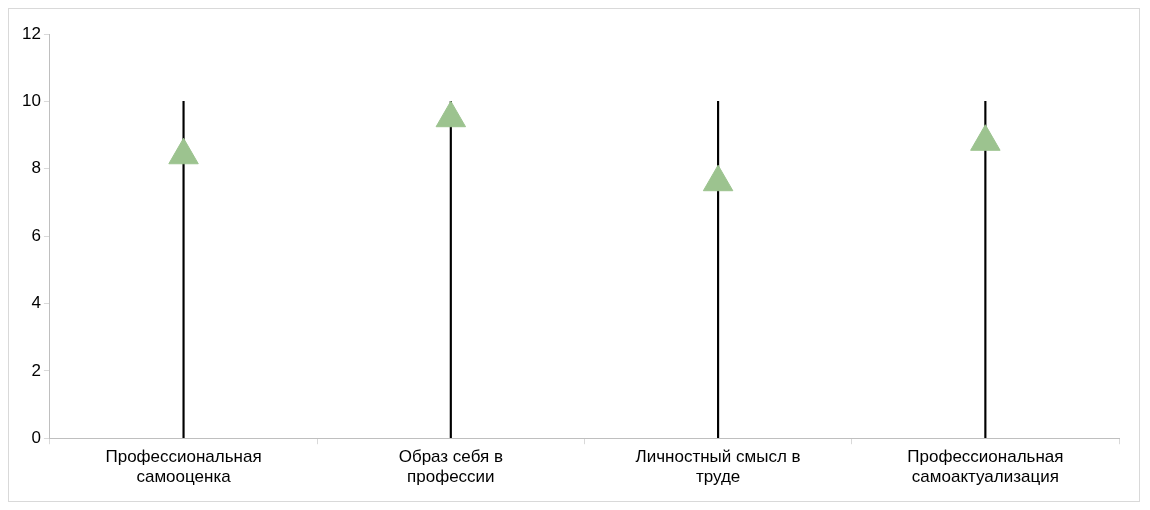 The width and height of the screenshot is (1150, 510). Describe the element at coordinates (36, 303) in the screenshot. I see `y-tick-label: 4` at that location.